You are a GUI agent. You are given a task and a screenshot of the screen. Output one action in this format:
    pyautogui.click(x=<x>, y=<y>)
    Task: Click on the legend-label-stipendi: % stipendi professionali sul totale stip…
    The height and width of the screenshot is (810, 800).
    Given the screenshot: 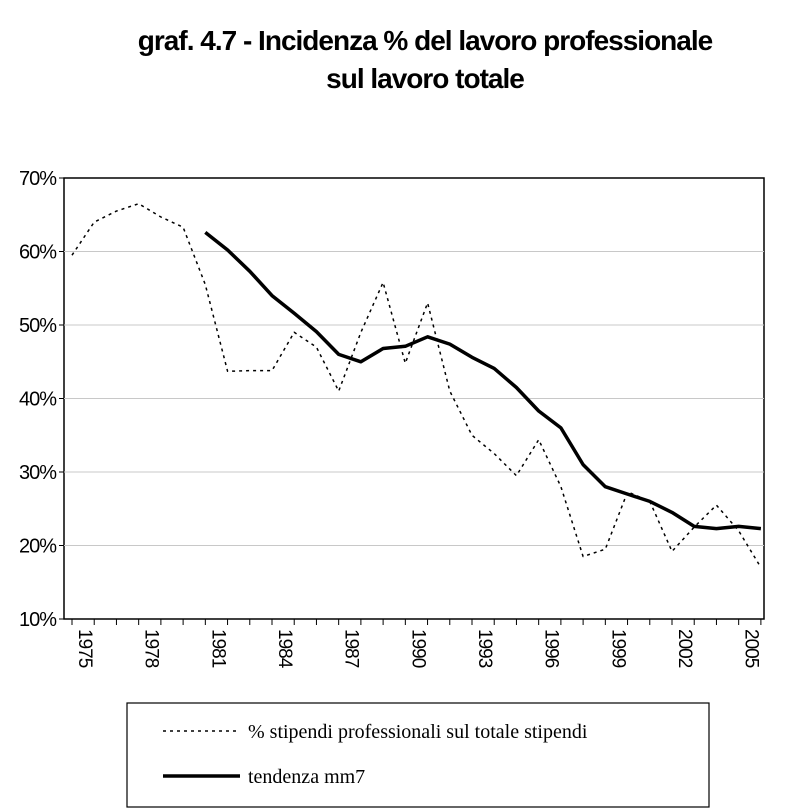 What is the action you would take?
    pyautogui.click(x=418, y=732)
    